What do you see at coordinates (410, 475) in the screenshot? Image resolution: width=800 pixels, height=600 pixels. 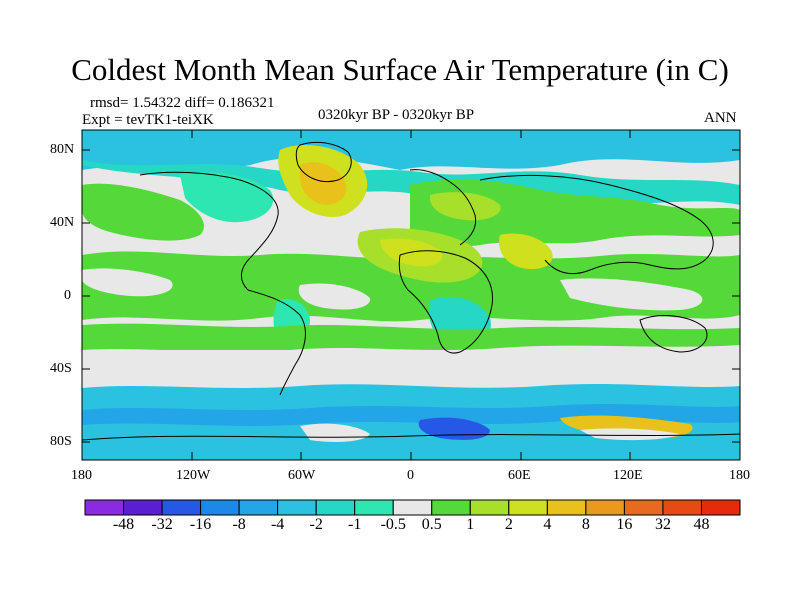 I see `lon-label-0: 0` at bounding box center [410, 475].